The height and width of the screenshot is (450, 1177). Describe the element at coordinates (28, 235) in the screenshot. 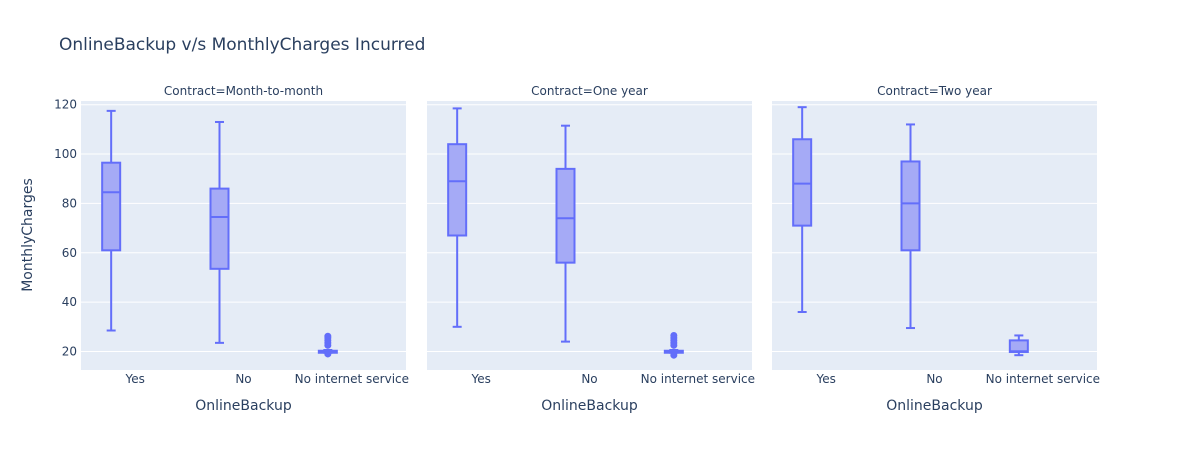

I see `y-axis-title: MonthlyCharges` at that location.